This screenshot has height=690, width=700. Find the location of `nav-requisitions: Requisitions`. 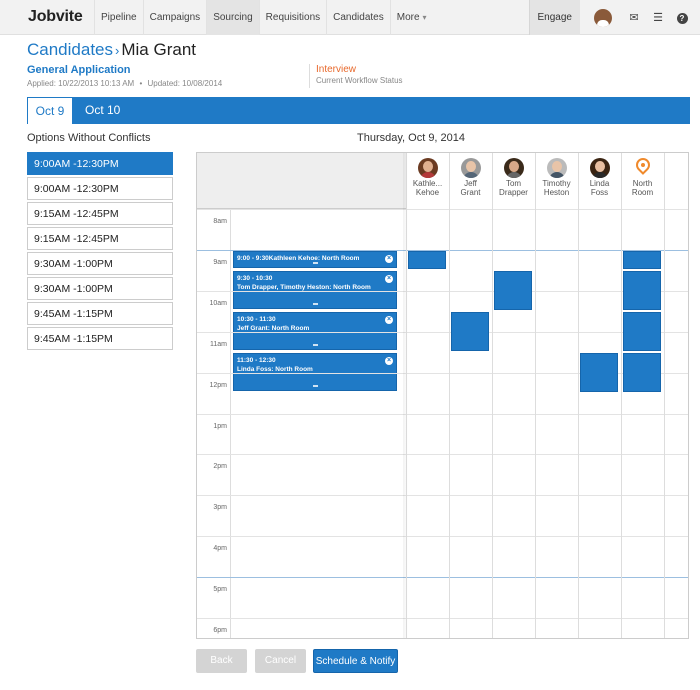

nav-requisitions: Requisitions is located at coordinates (292, 17).